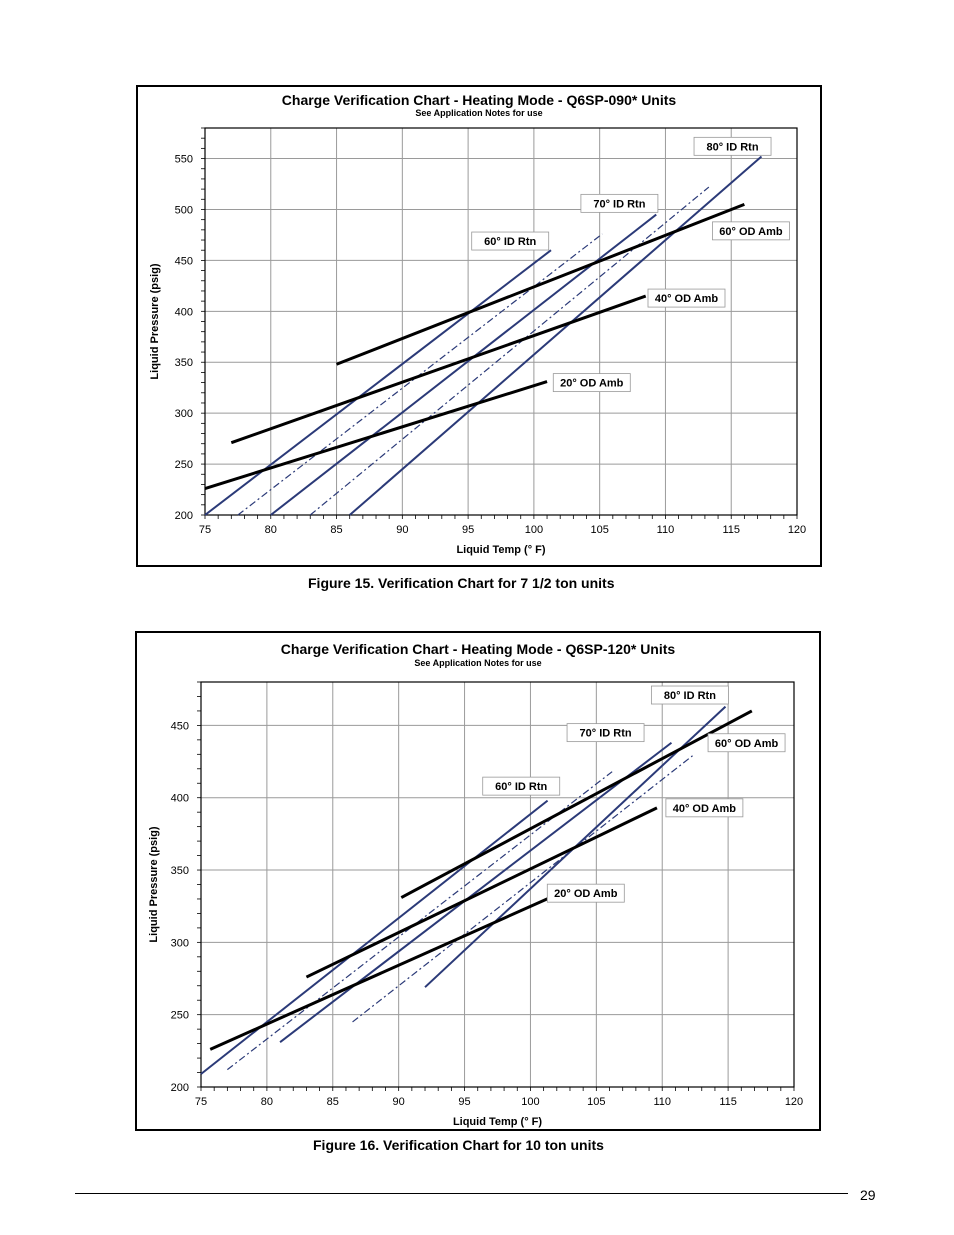  Describe the element at coordinates (868, 1195) in the screenshot. I see `page-number: 29` at that location.